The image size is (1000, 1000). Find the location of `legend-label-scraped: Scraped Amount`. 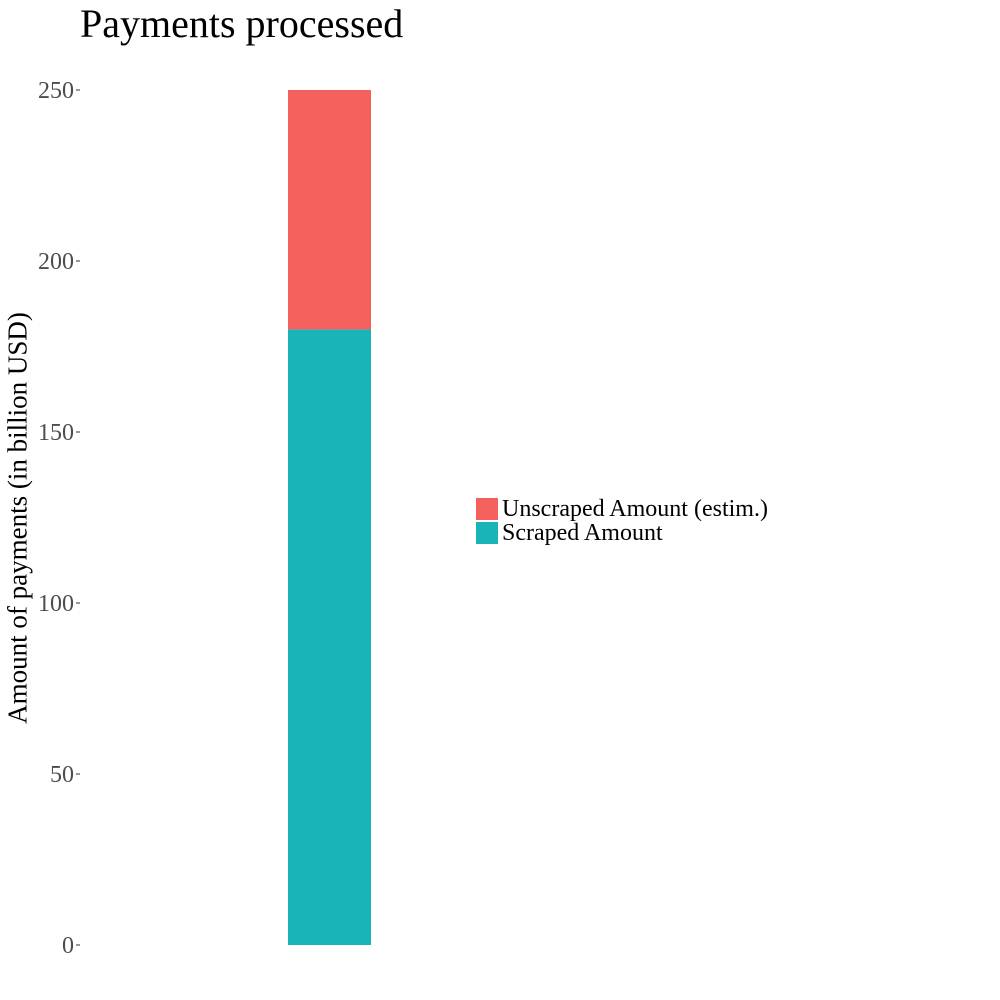

legend-label-scraped: Scraped Amount is located at coordinates (582, 533).